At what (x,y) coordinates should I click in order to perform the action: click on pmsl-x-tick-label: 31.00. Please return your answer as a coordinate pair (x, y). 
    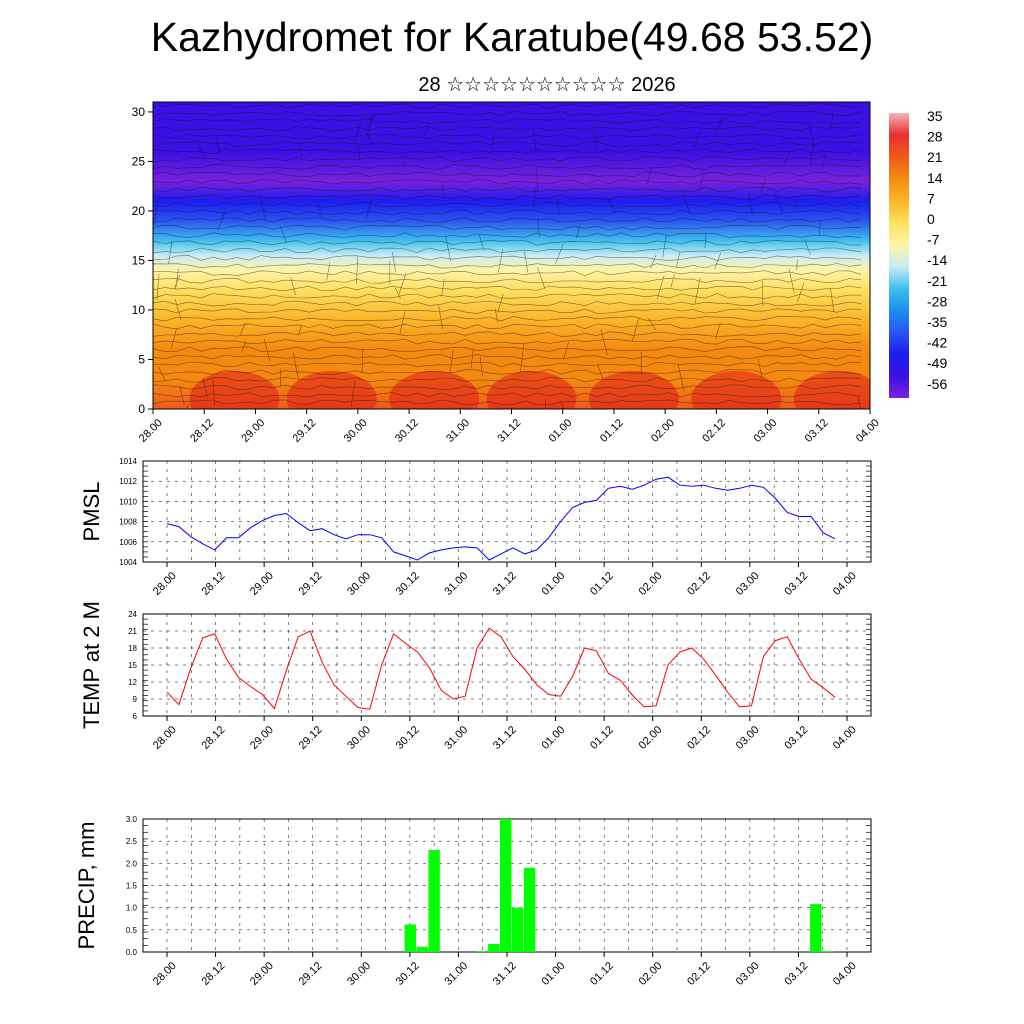
    Looking at the image, I should click on (456, 584).